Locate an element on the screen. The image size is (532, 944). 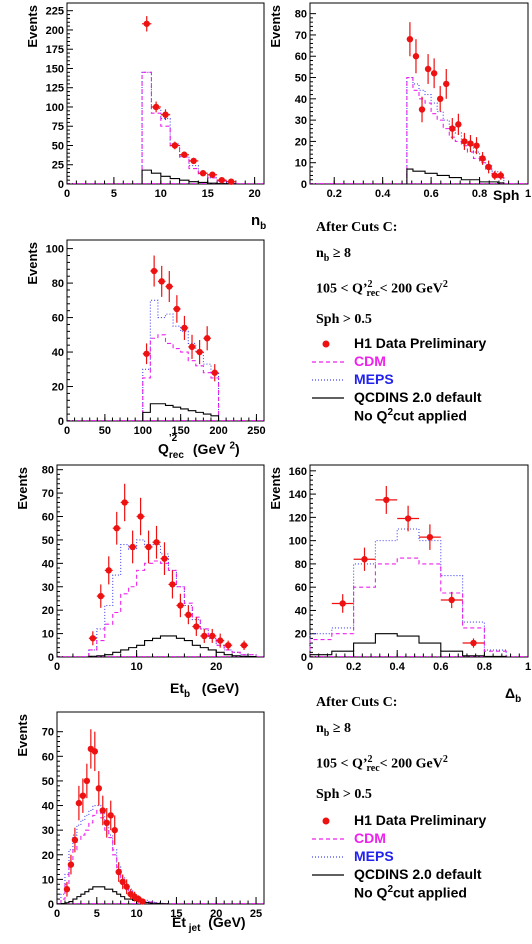
x-tick-label: 1 is located at coordinates (528, 194).